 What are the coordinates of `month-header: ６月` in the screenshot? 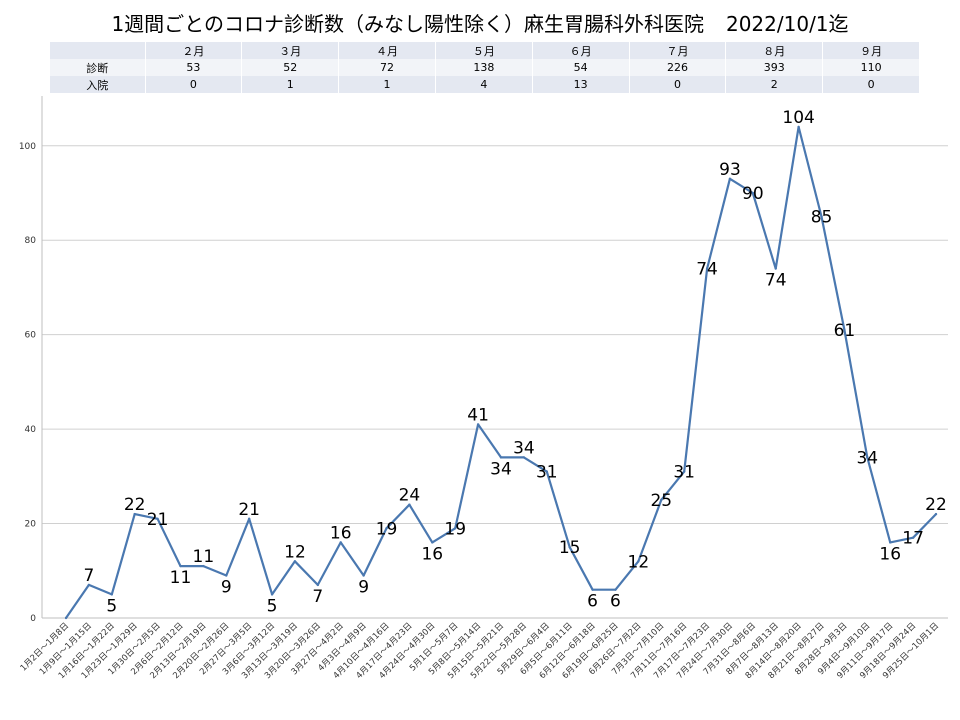 It's located at (581, 50).